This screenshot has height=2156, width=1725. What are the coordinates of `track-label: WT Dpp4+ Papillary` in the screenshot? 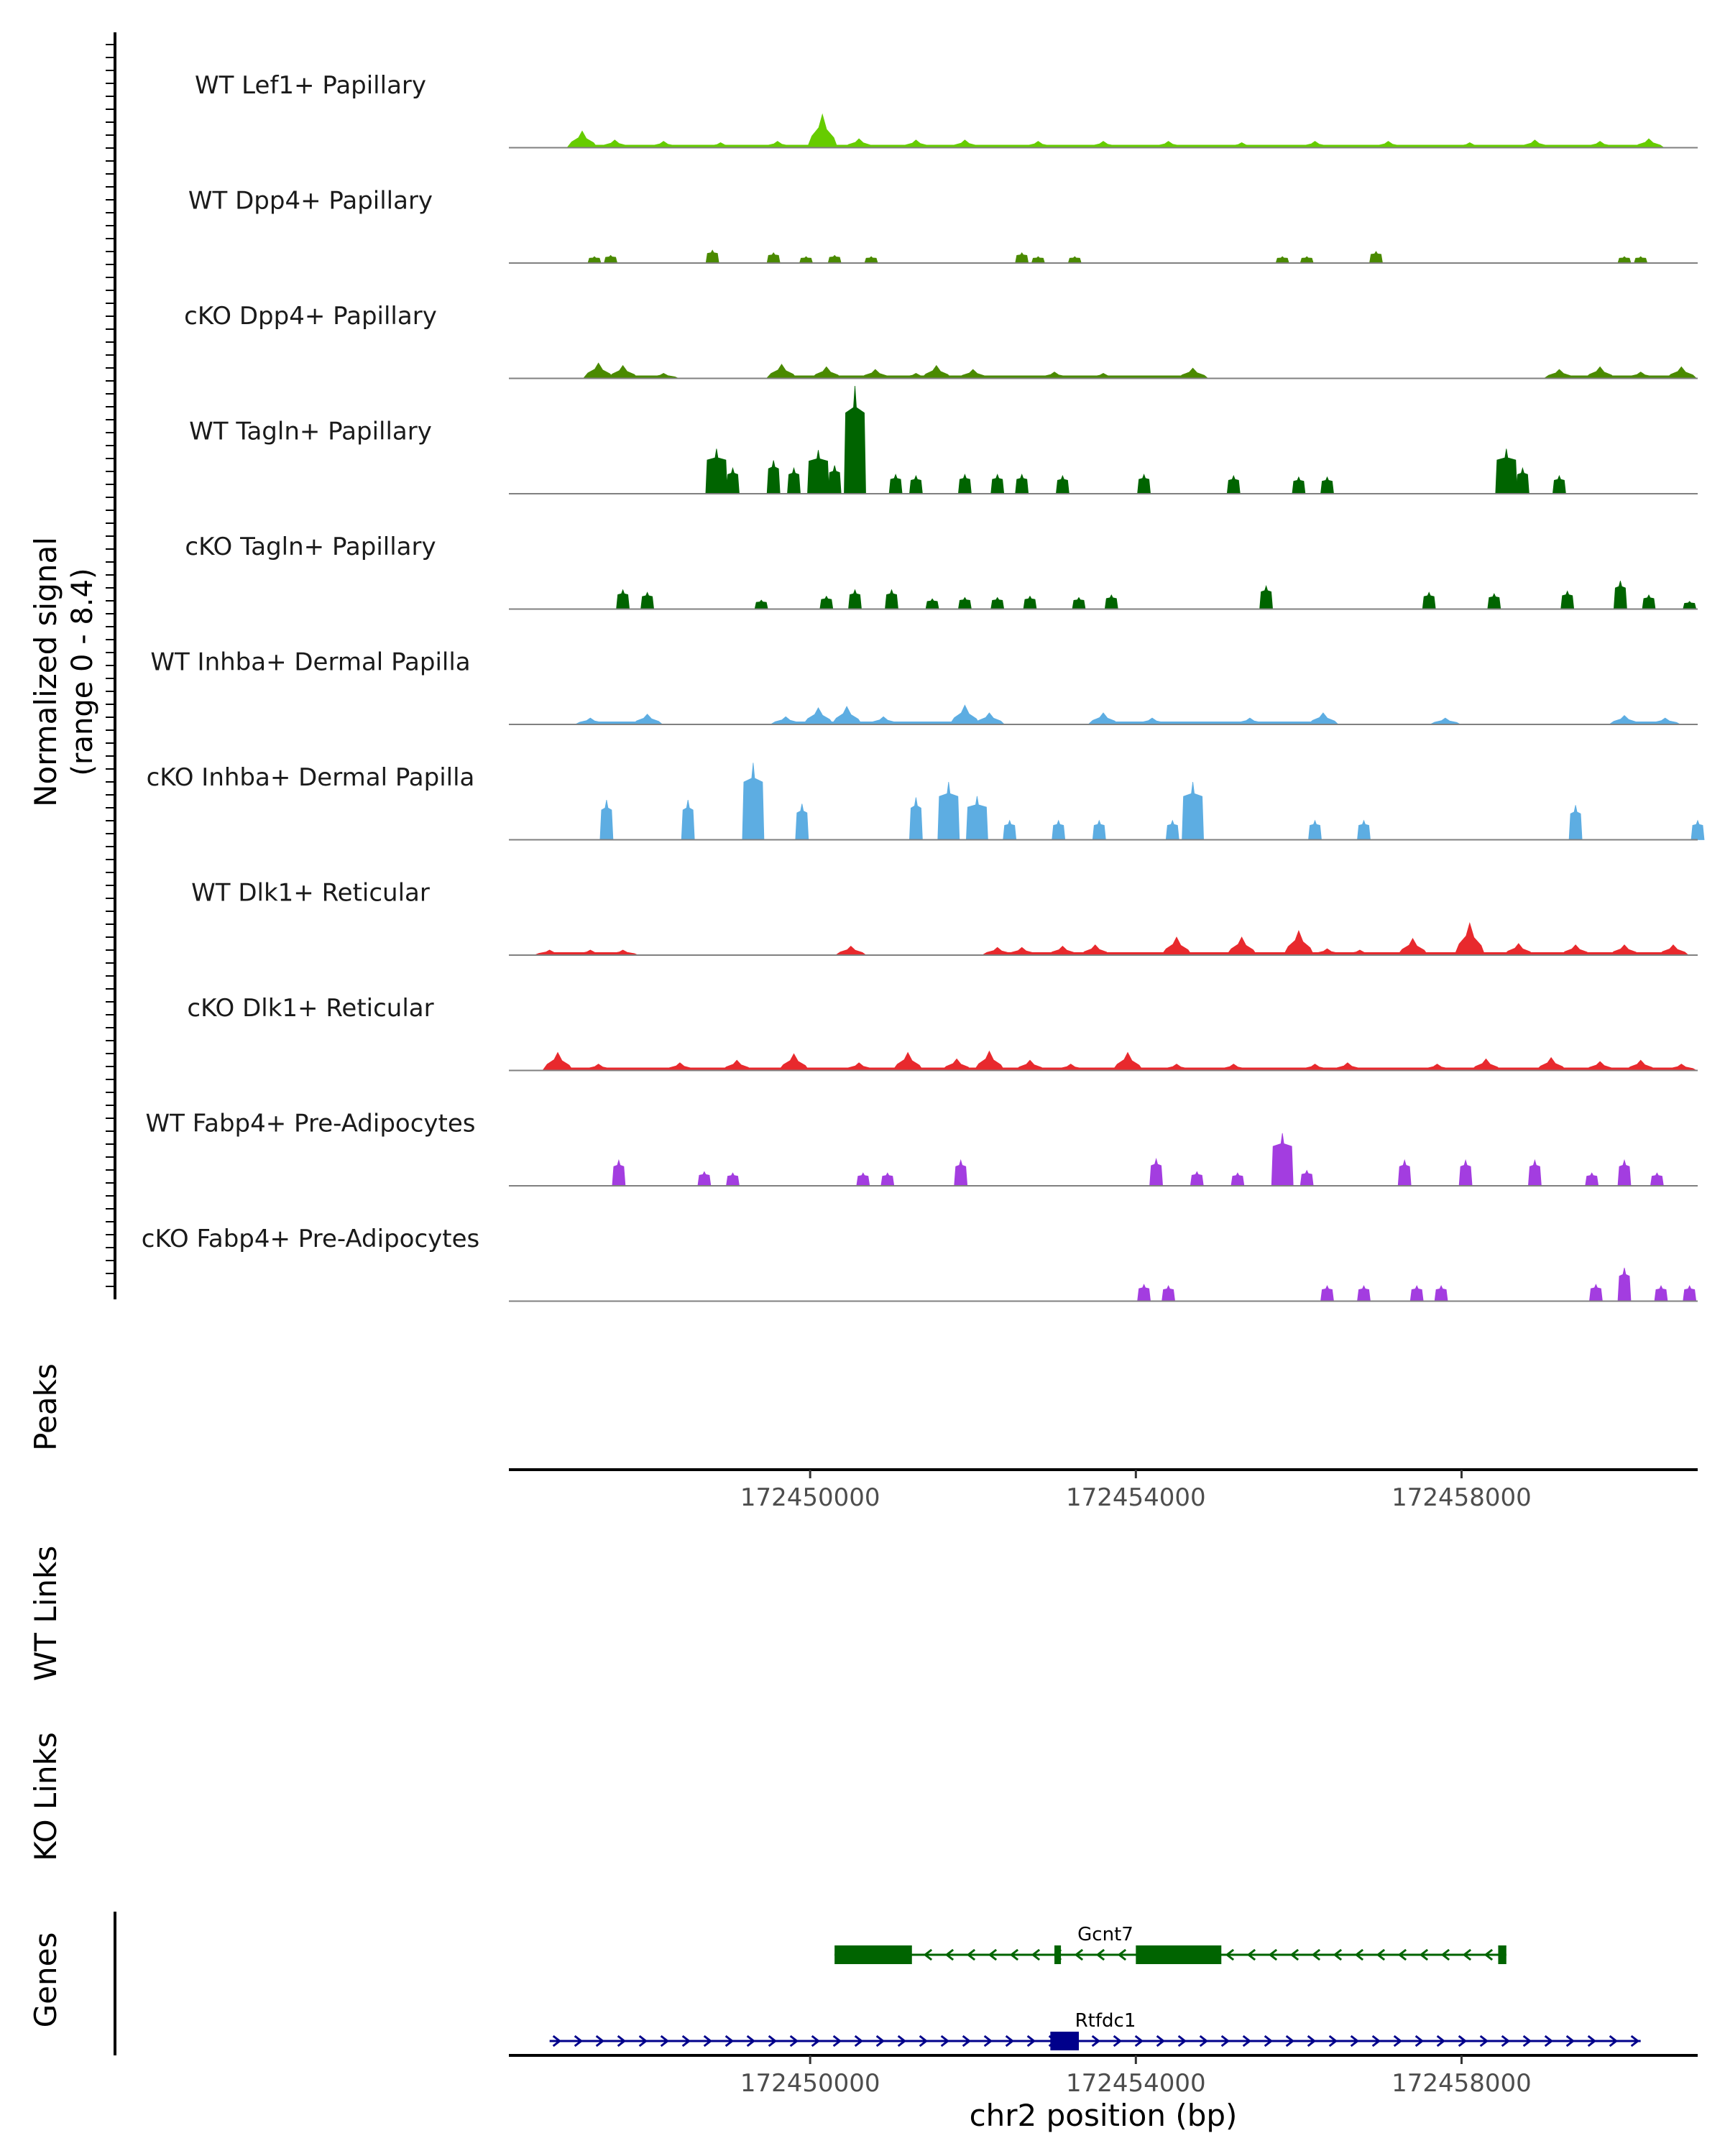 It's located at (310, 201).